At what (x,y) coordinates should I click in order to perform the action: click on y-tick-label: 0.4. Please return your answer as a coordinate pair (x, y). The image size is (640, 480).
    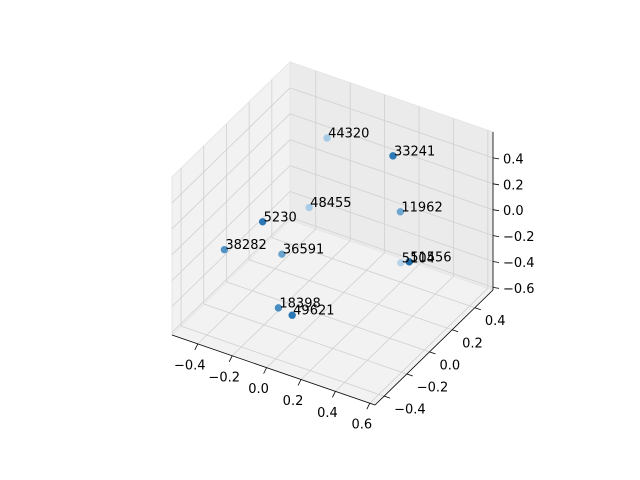
    Looking at the image, I should click on (495, 321).